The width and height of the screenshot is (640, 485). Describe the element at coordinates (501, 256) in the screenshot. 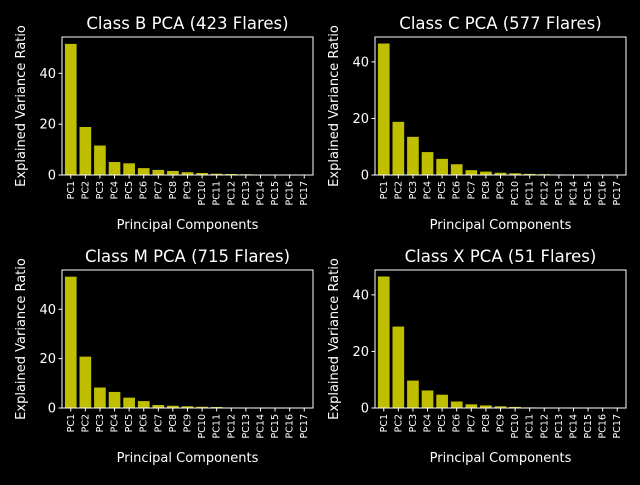

I see `chart-title: Class X PCA (51 Flares)` at that location.